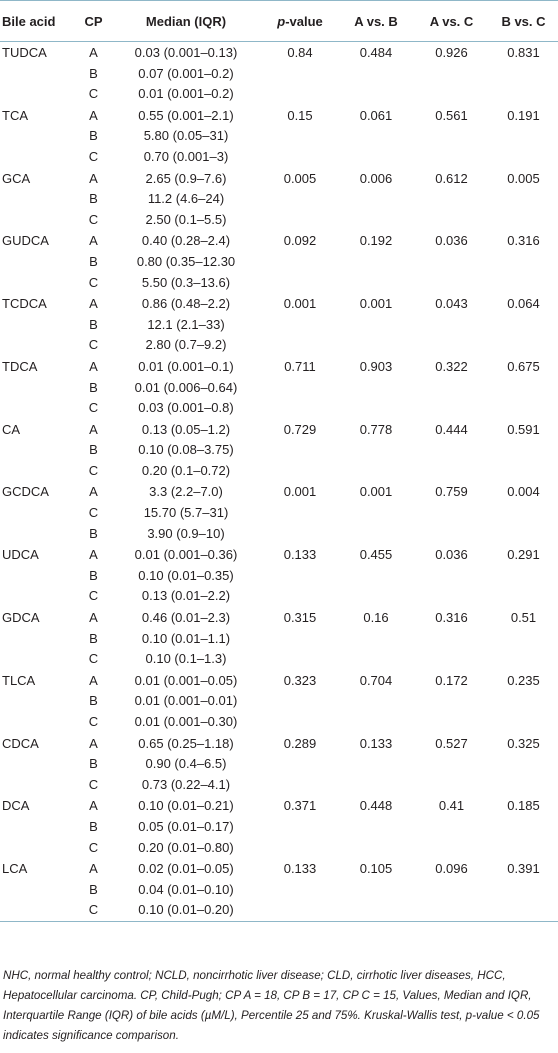 The width and height of the screenshot is (558, 1053). I want to click on cell-b-vs-c: 0.235, so click(523, 680).